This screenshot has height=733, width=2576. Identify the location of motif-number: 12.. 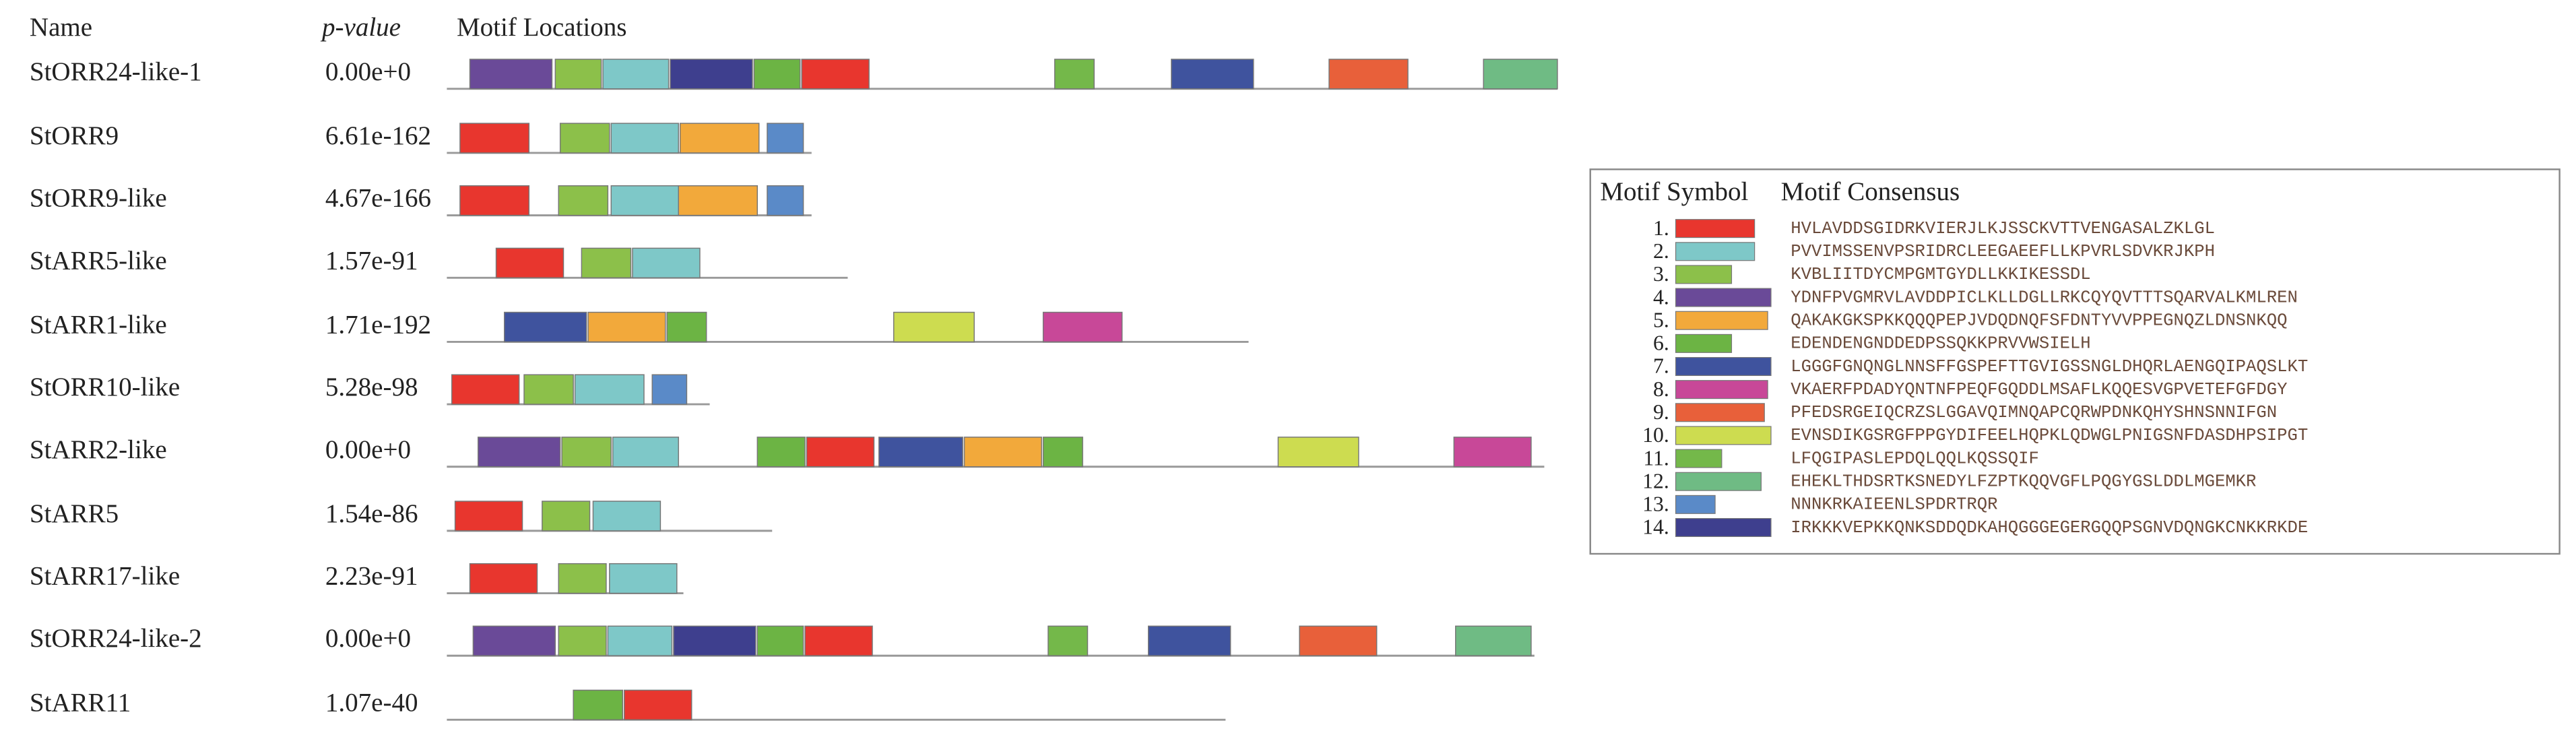
(1655, 480).